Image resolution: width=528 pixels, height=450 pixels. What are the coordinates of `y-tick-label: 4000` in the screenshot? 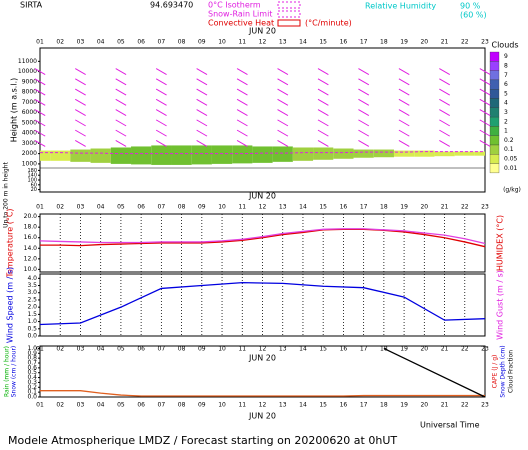 It's located at (29, 133).